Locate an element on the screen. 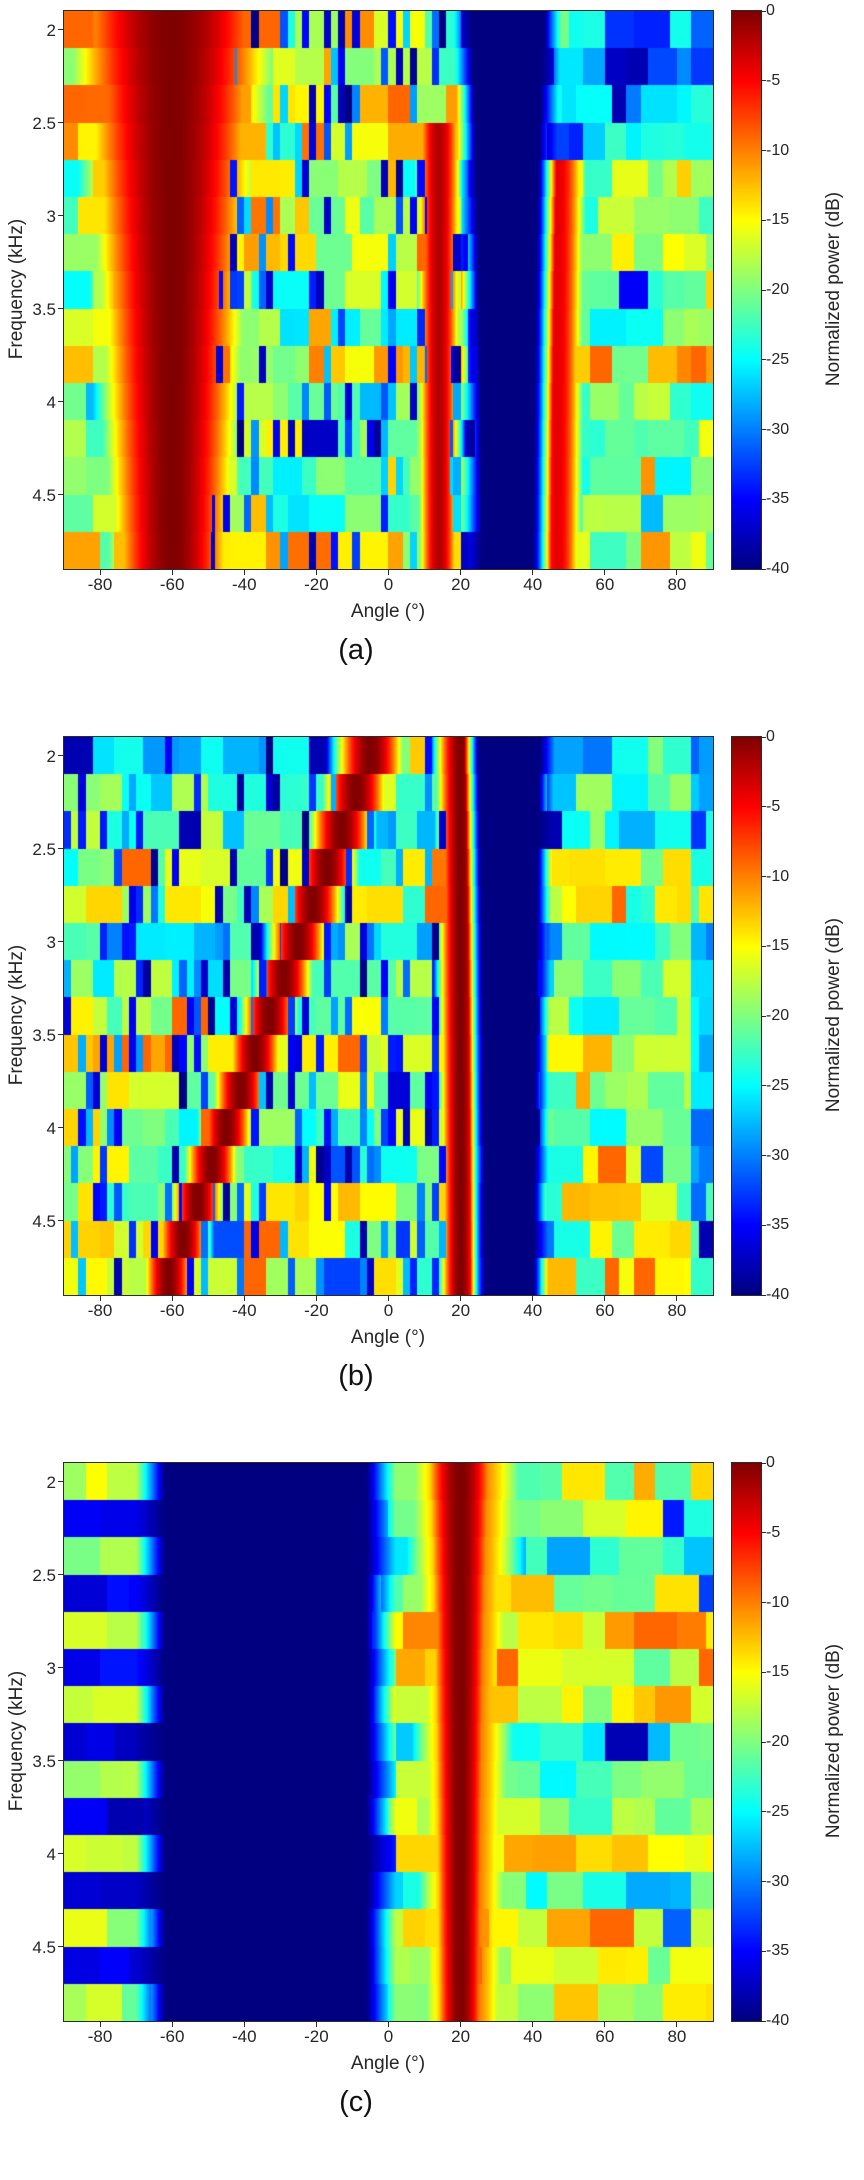 The image size is (864, 2180). x-tick-label: 20 is located at coordinates (461, 2036).